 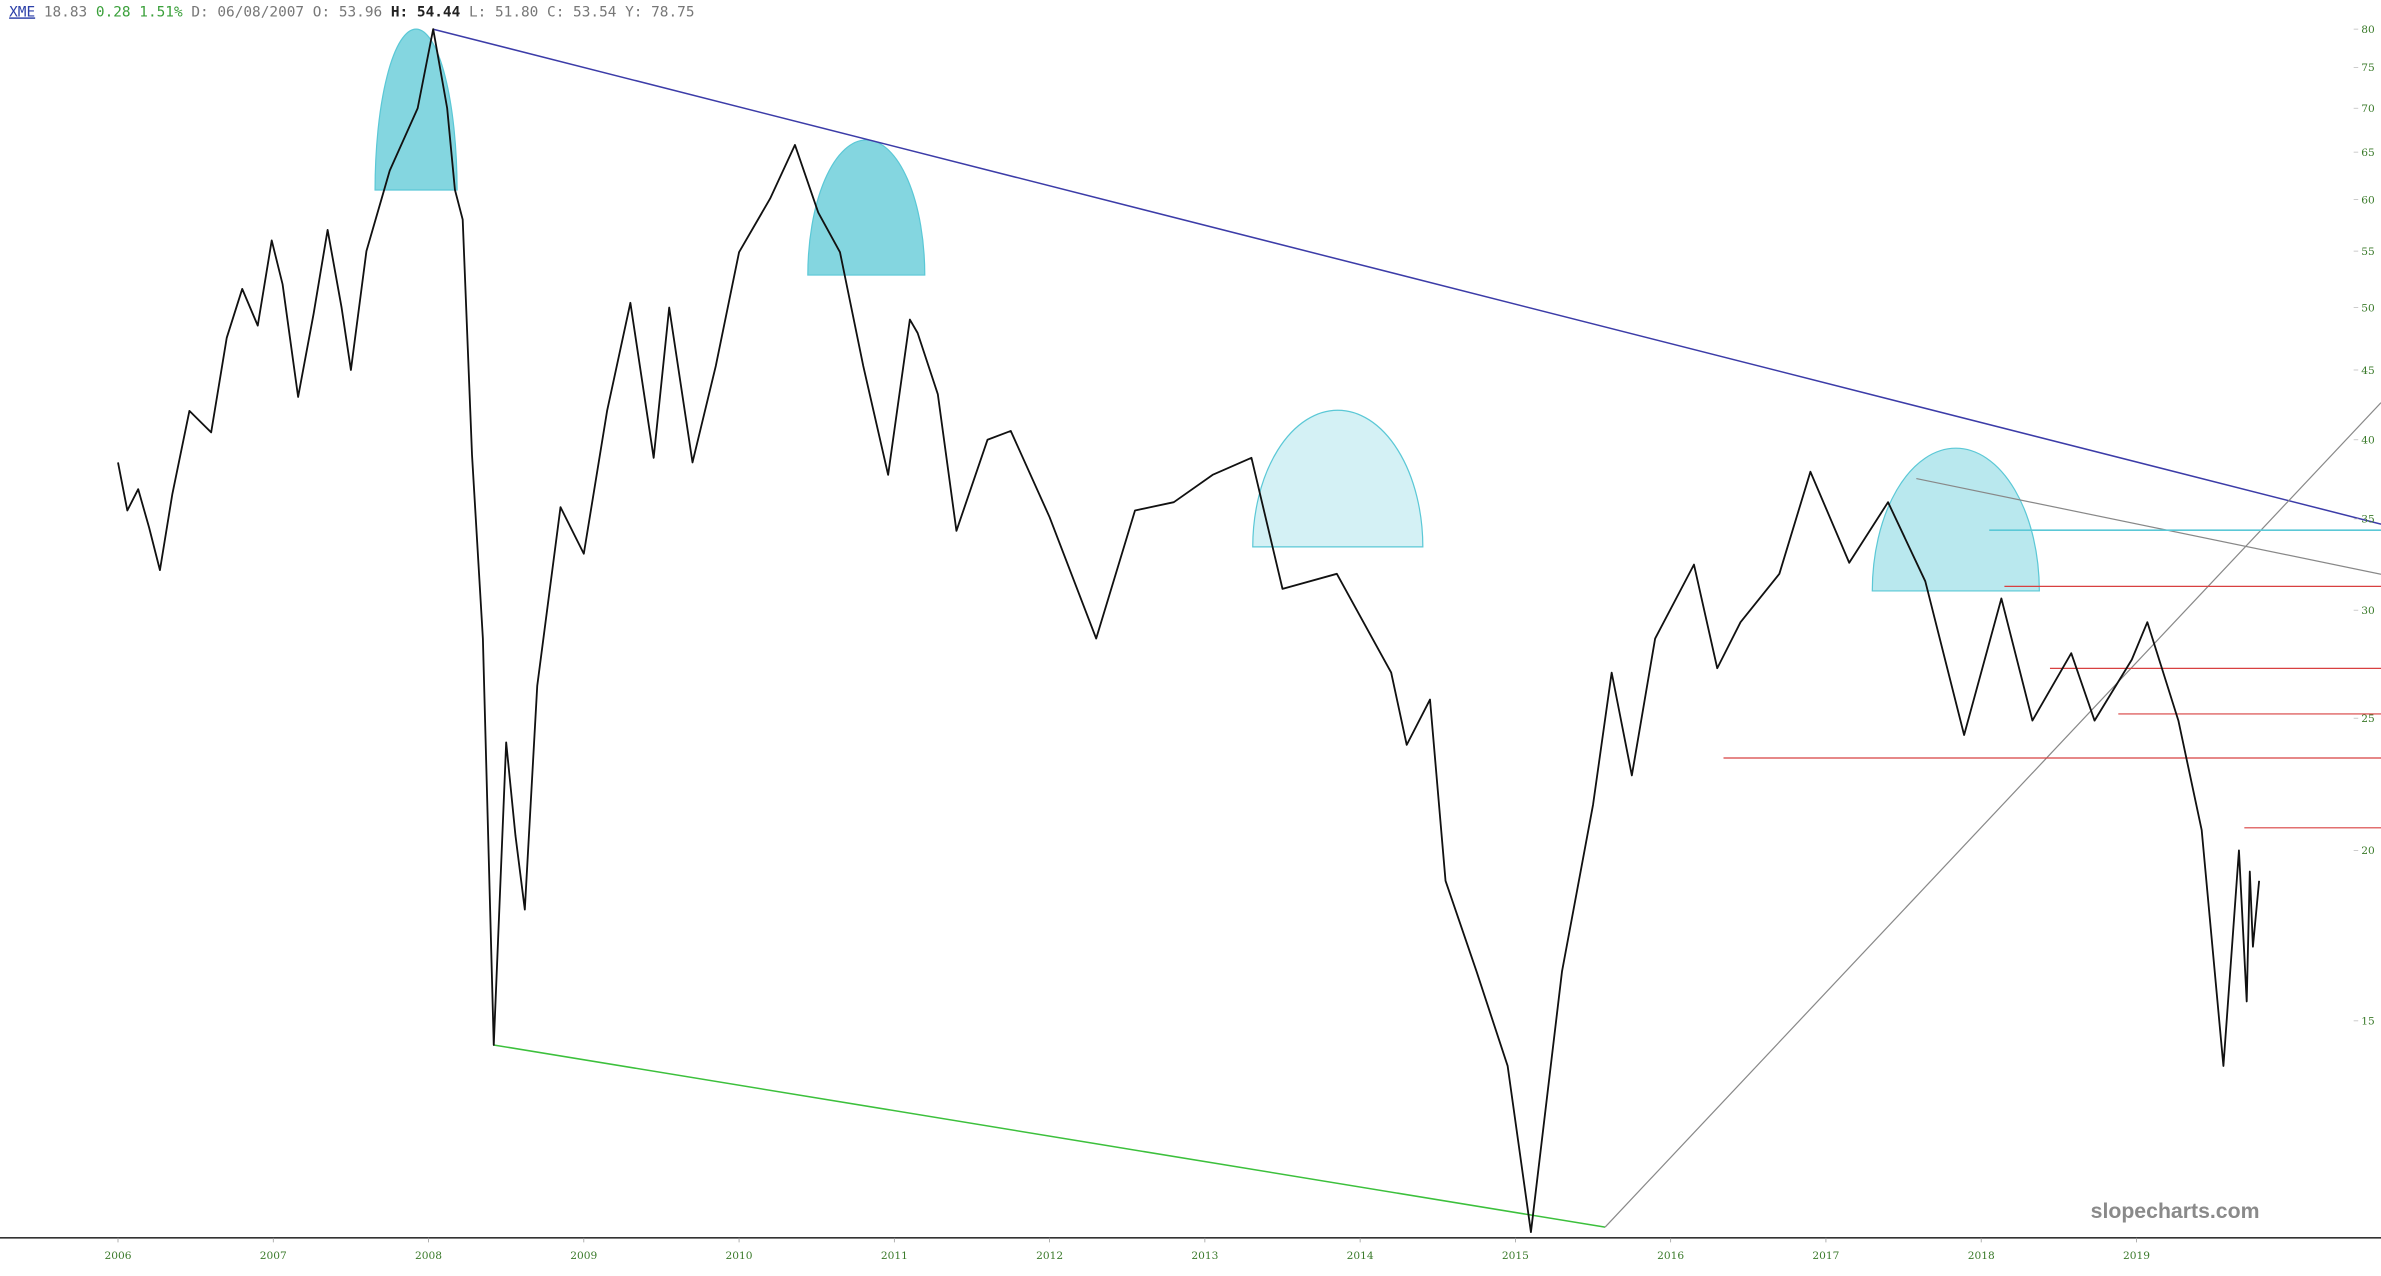 I want to click on change: 0.28, so click(x=113, y=12).